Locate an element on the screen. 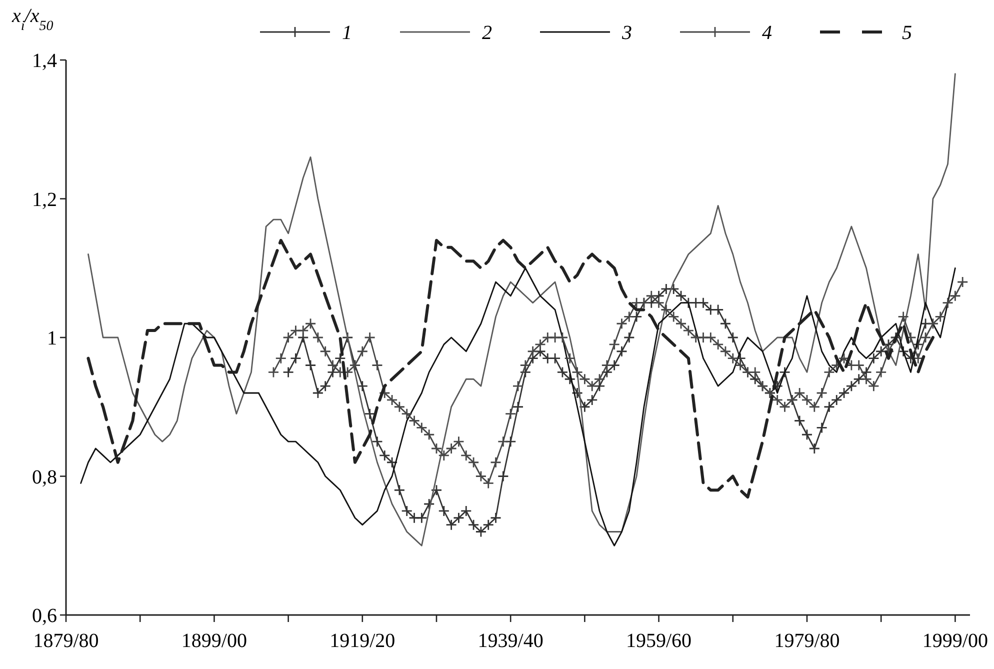 Image resolution: width=994 pixels, height=669 pixels. legend-label: 2 is located at coordinates (487, 33).